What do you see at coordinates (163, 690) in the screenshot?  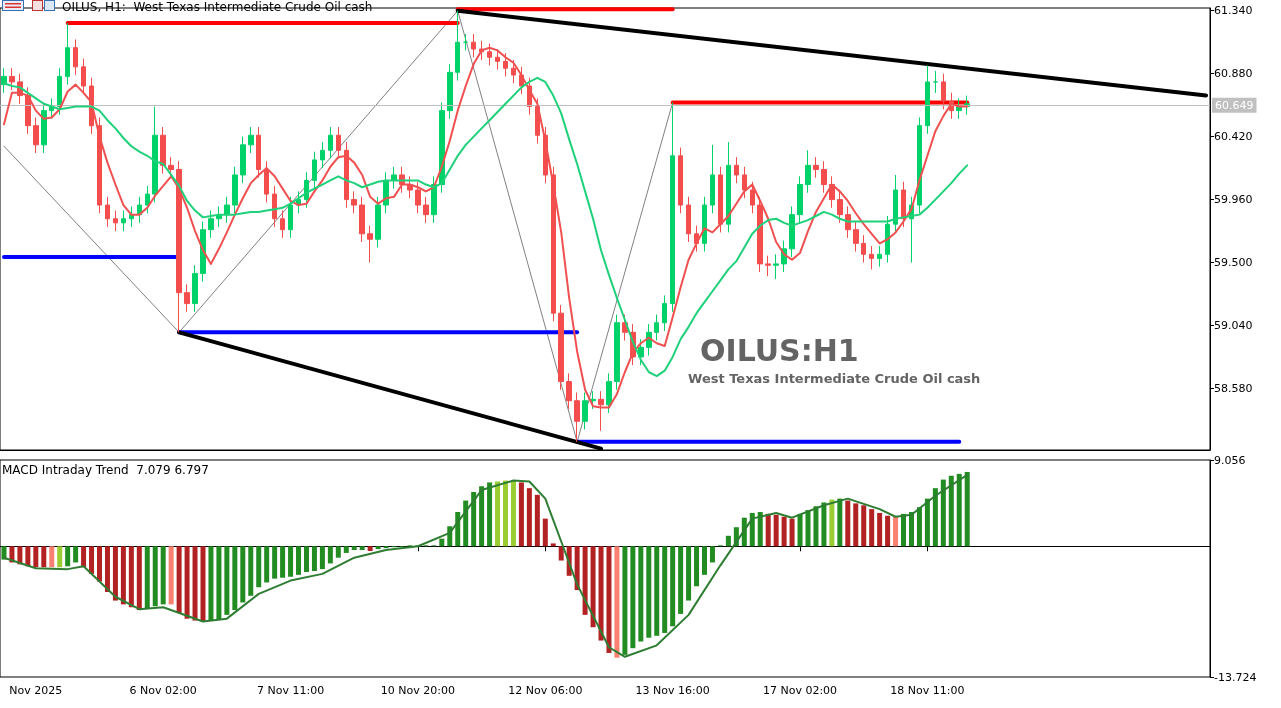 I see `x-tick-label: 6 Nov 02:00` at bounding box center [163, 690].